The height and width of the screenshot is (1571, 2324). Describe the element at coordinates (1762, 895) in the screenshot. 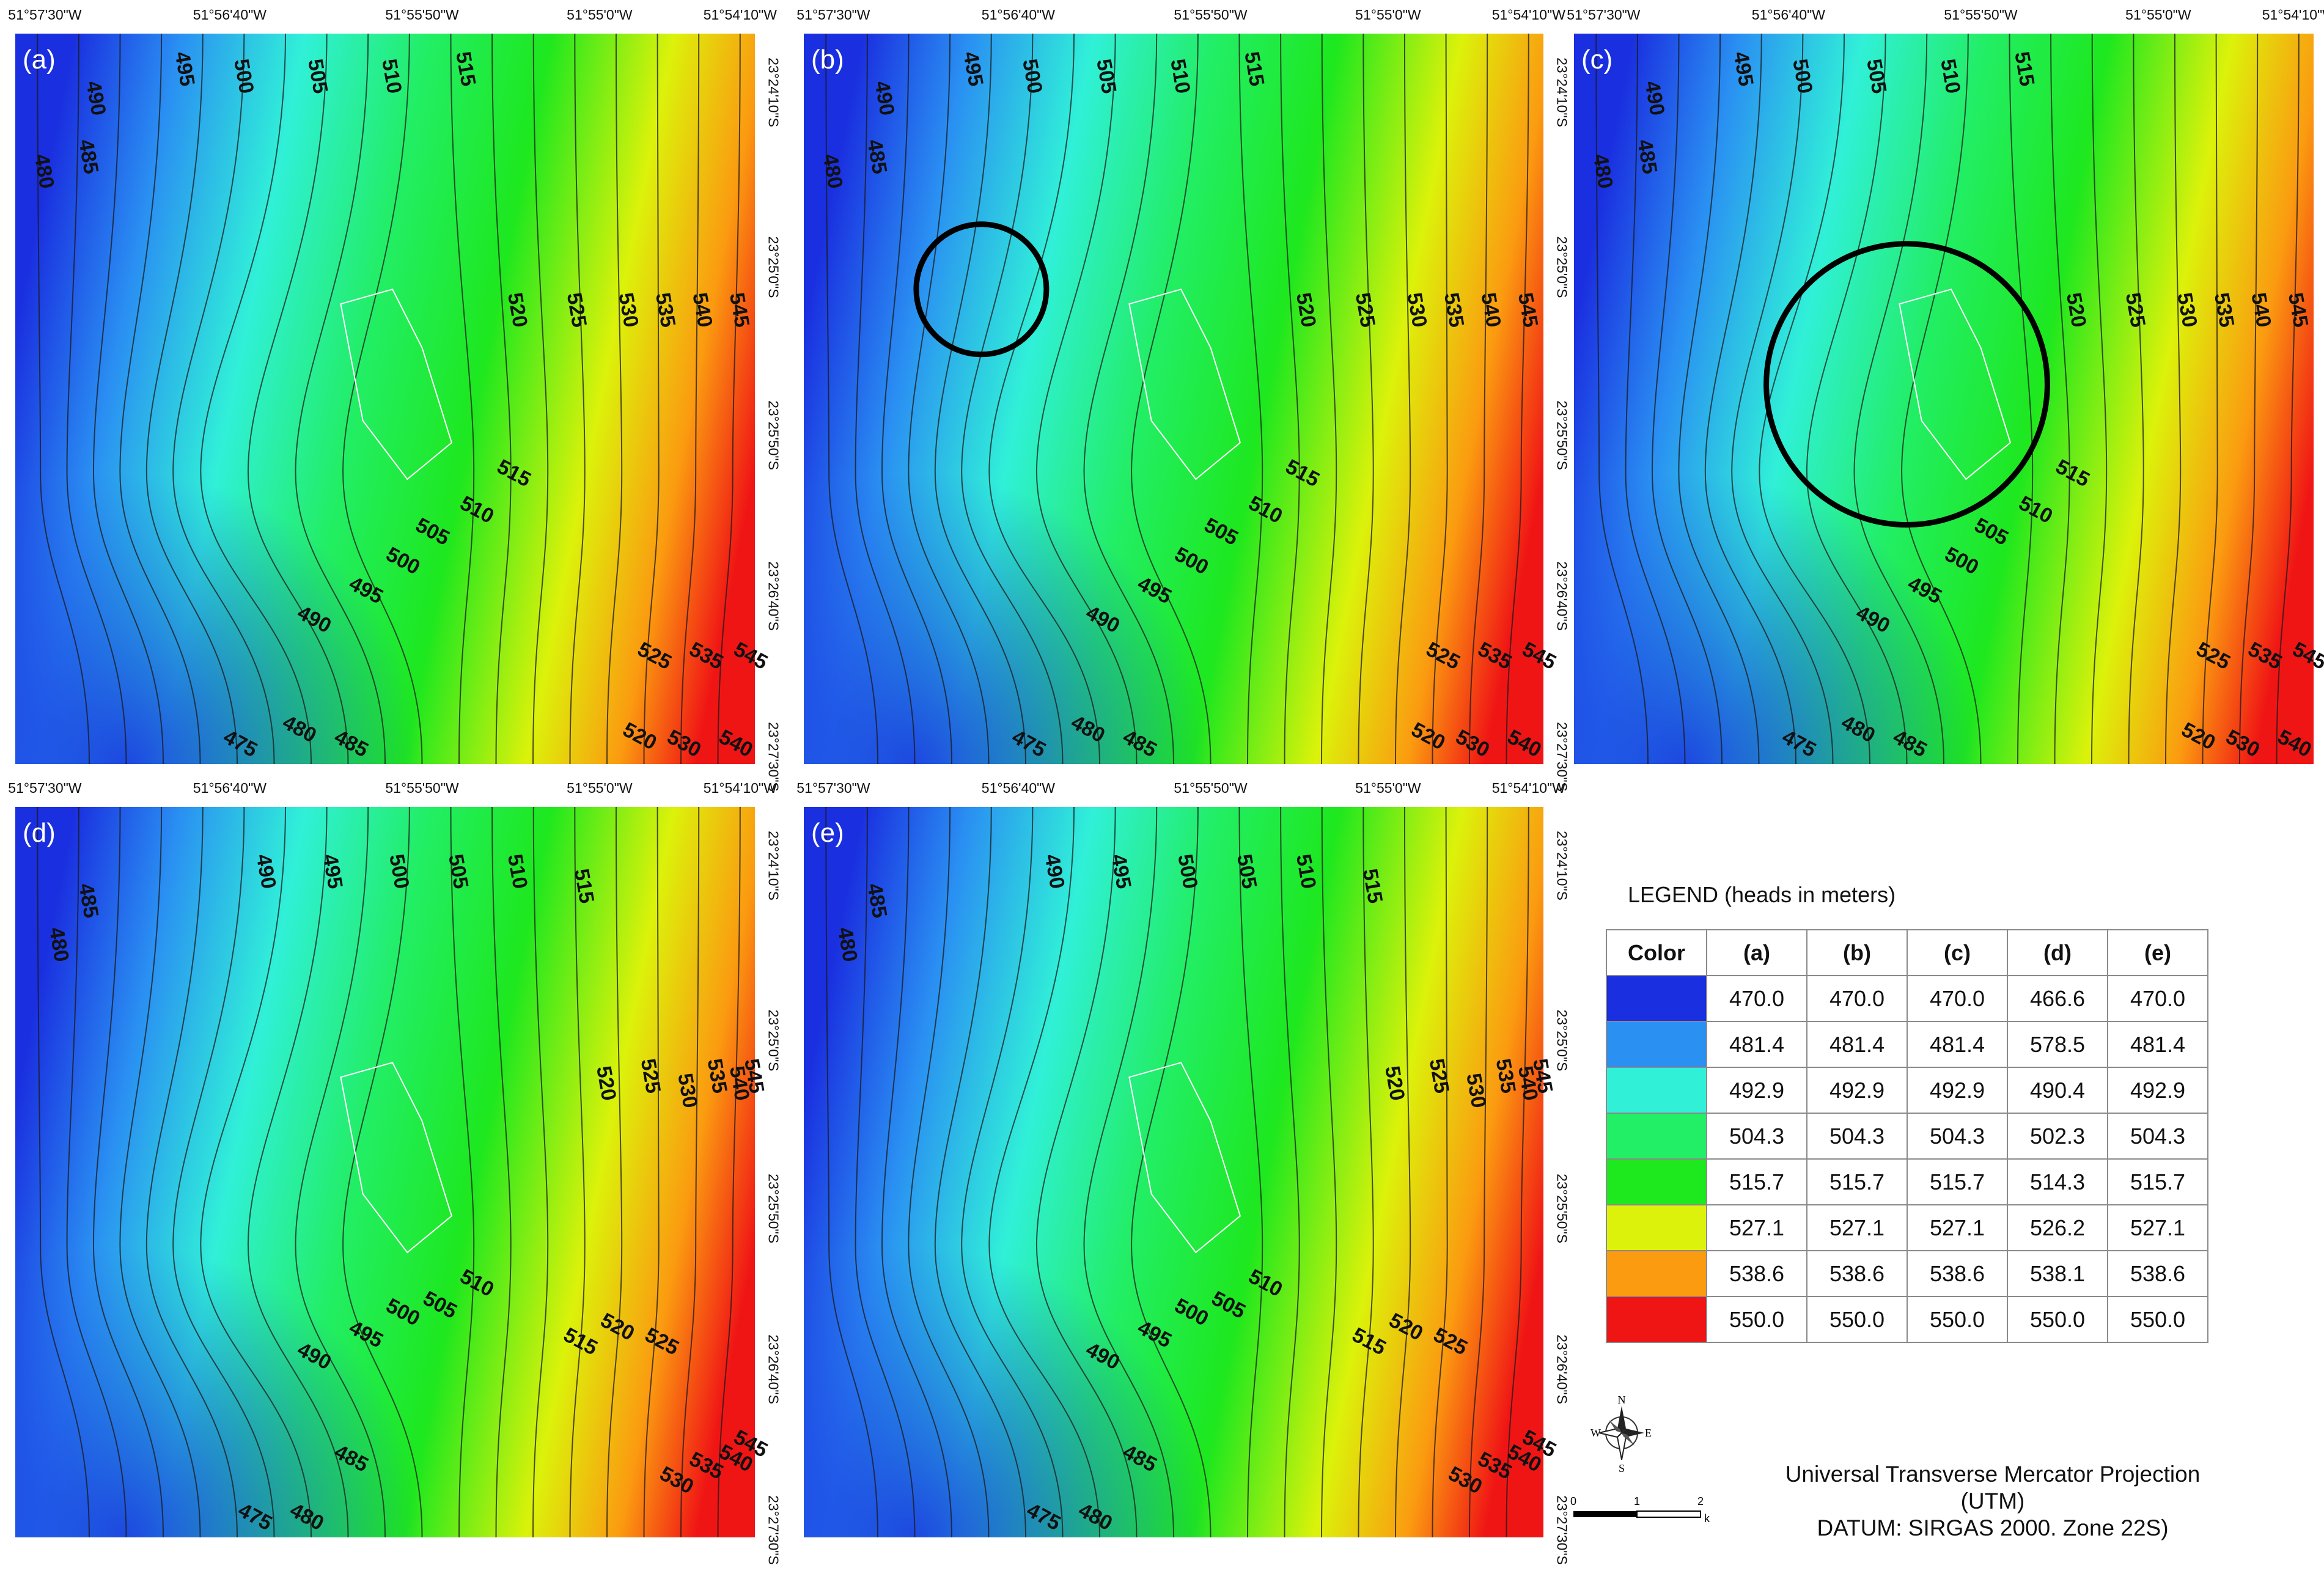

I see `legend-title: LEGEND (heads in meters)` at that location.